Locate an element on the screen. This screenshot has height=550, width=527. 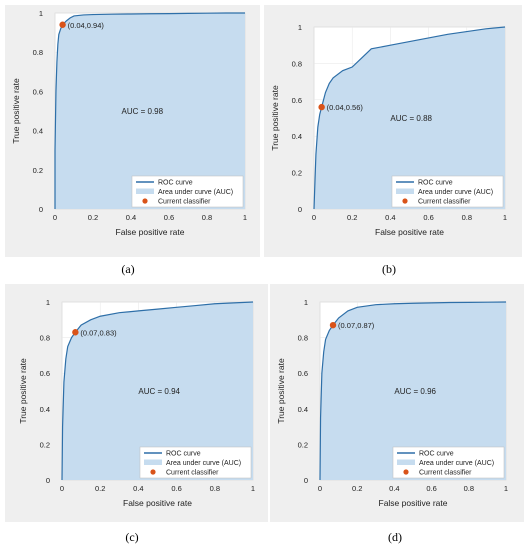
current-classifier-label: (0.04,0.56) is located at coordinates (345, 107).